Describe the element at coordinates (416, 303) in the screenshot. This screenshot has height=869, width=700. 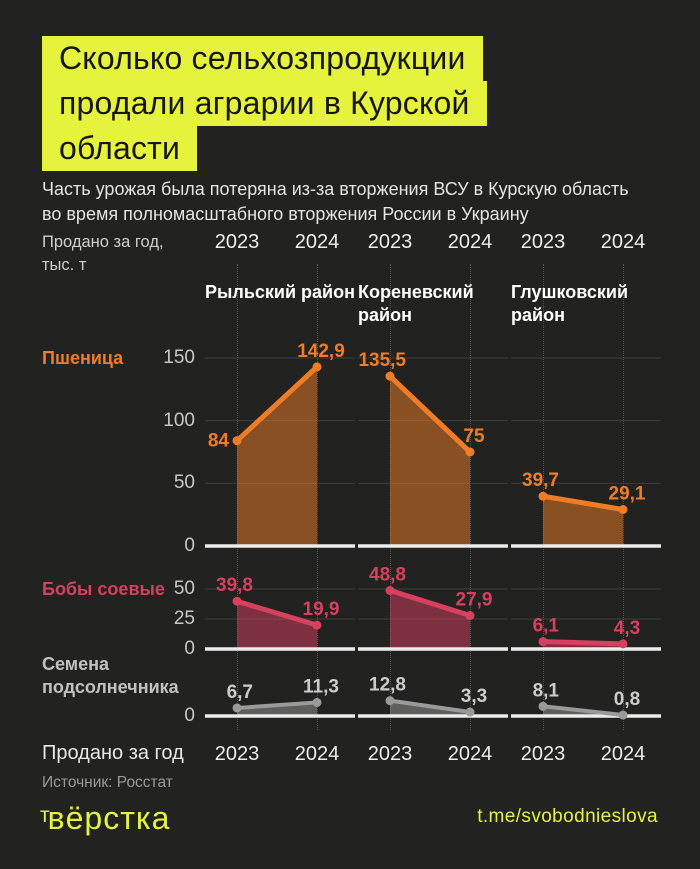
I see `district-header: Кореневский район` at that location.